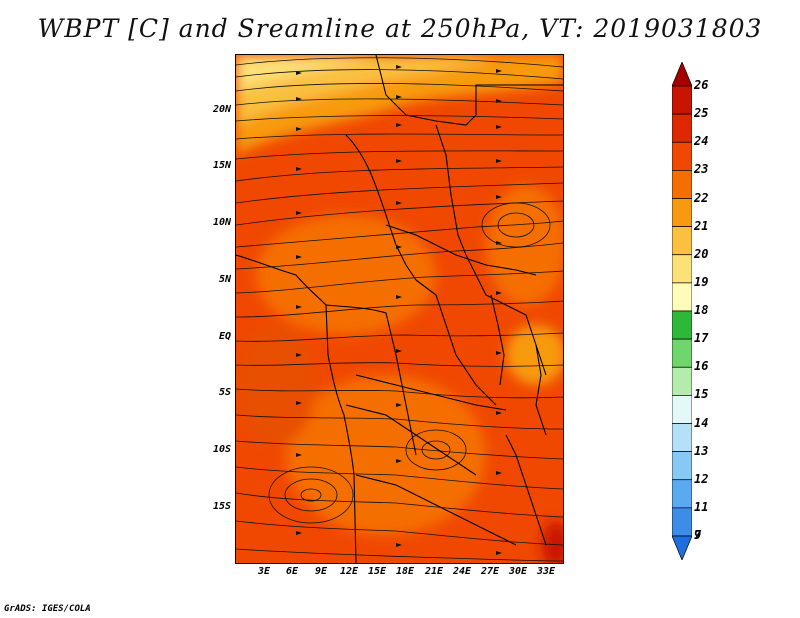 The image size is (800, 618). What do you see at coordinates (221, 506) in the screenshot?
I see `lat-label-15s: 15S` at bounding box center [221, 506].